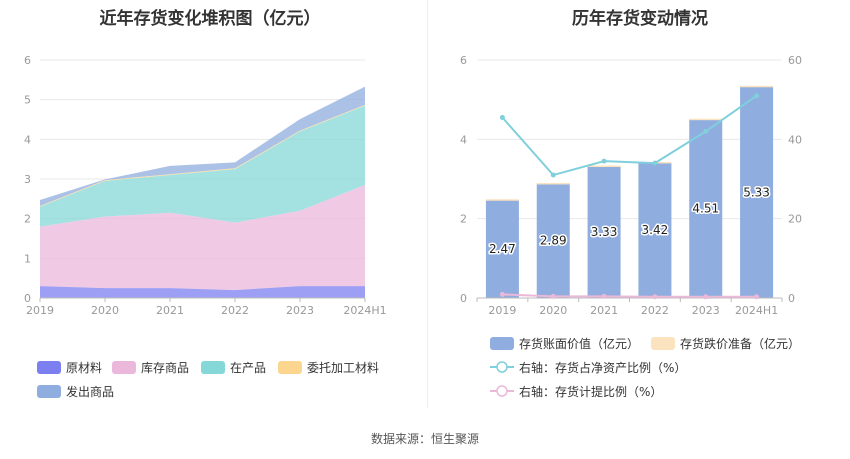 The image size is (850, 459). I want to click on panel-divider, so click(427, 204).